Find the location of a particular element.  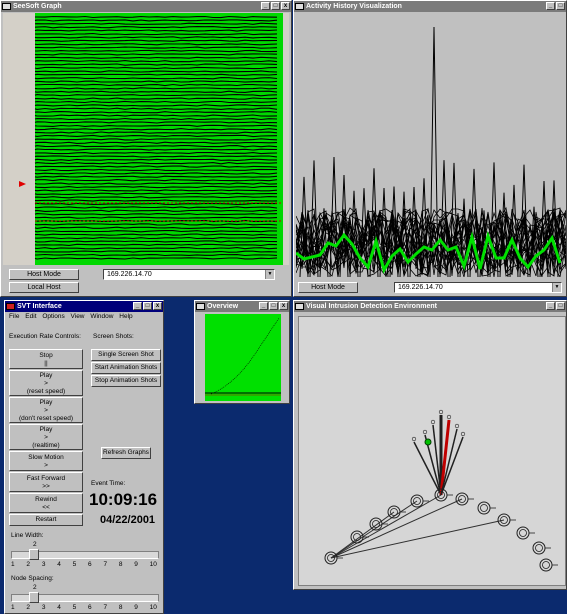

play-realtime-button: Play > (realtime) is located at coordinates (46, 437).